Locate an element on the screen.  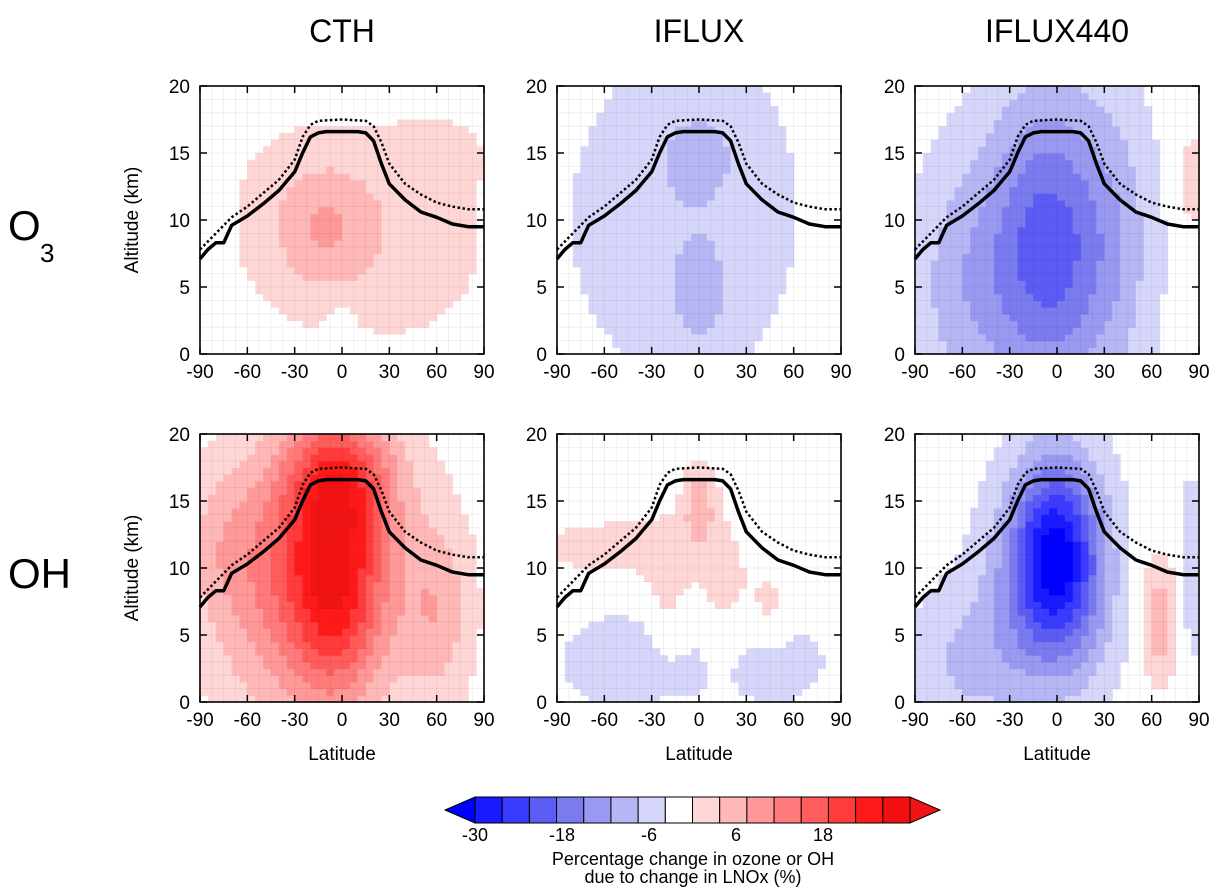
y-tick-label: 20 is located at coordinates (894, 87).